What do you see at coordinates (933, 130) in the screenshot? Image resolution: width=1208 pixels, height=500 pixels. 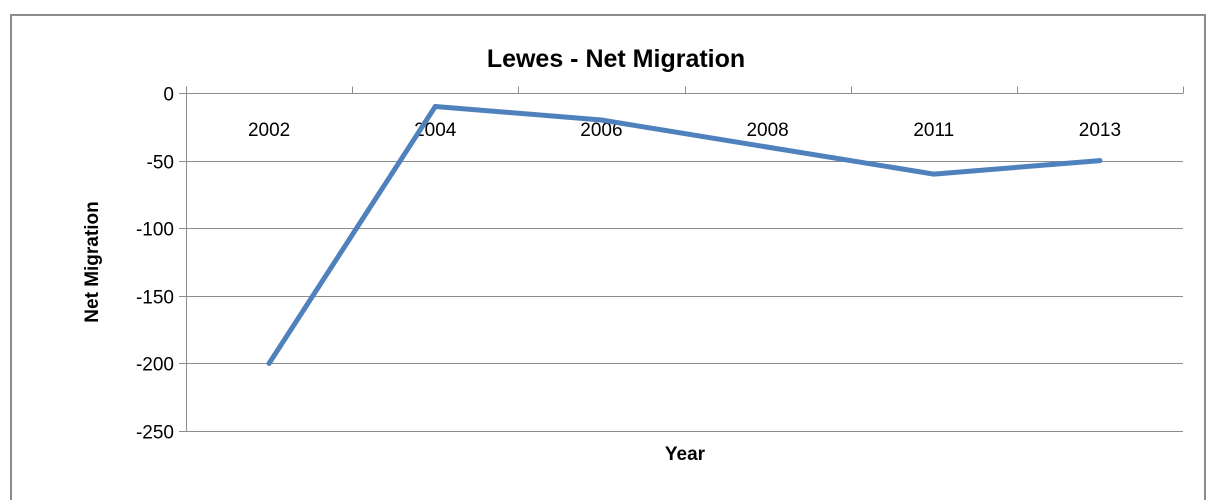 I see `x-tick-label: 2011` at bounding box center [933, 130].